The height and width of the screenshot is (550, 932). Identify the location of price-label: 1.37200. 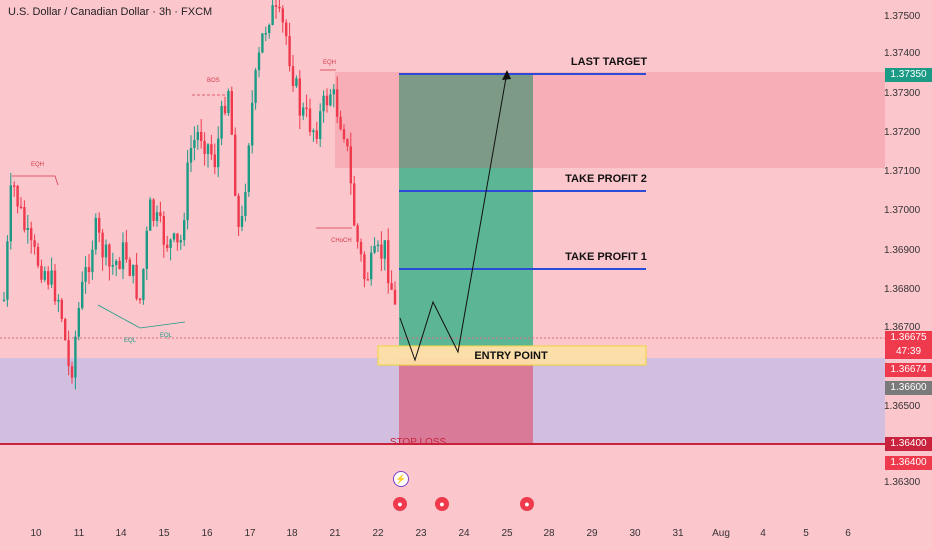
(902, 132).